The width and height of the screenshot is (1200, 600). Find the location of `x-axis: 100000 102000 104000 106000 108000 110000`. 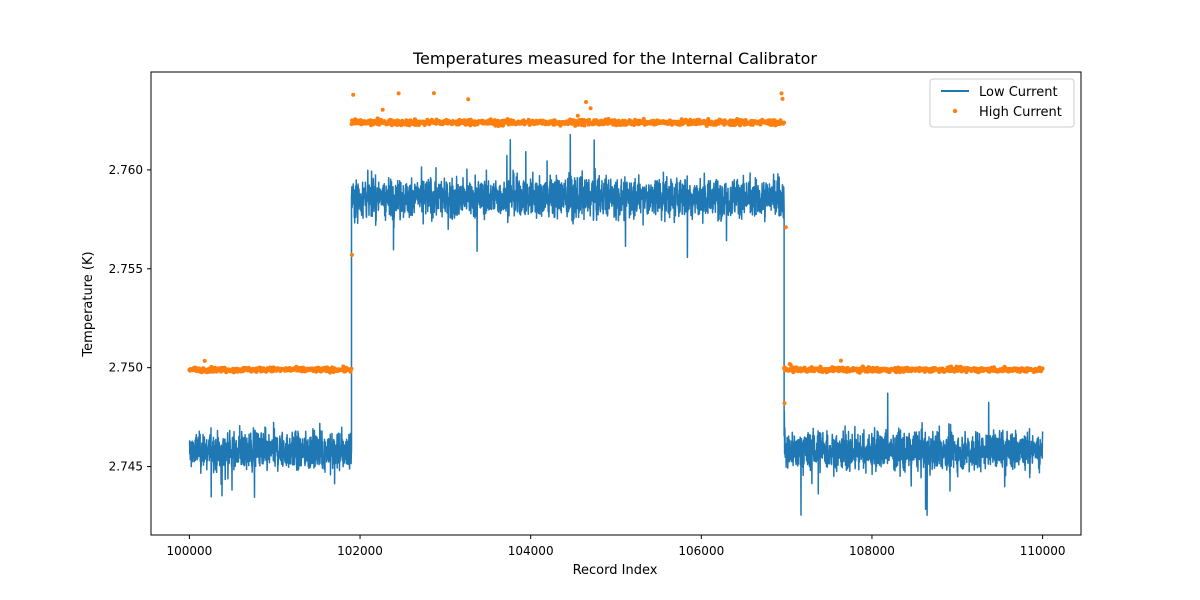

x-axis: 100000 102000 104000 106000 108000 110000 is located at coordinates (616, 546).